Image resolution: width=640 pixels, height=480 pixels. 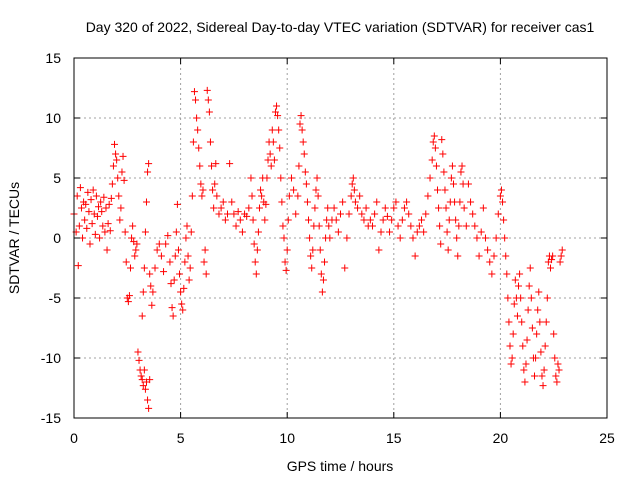 What do you see at coordinates (57, 178) in the screenshot?
I see `y-tick-label: 5` at bounding box center [57, 178].